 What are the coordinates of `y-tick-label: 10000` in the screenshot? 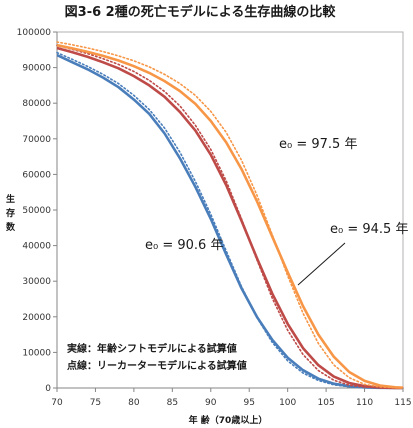 It's located at (36, 353).